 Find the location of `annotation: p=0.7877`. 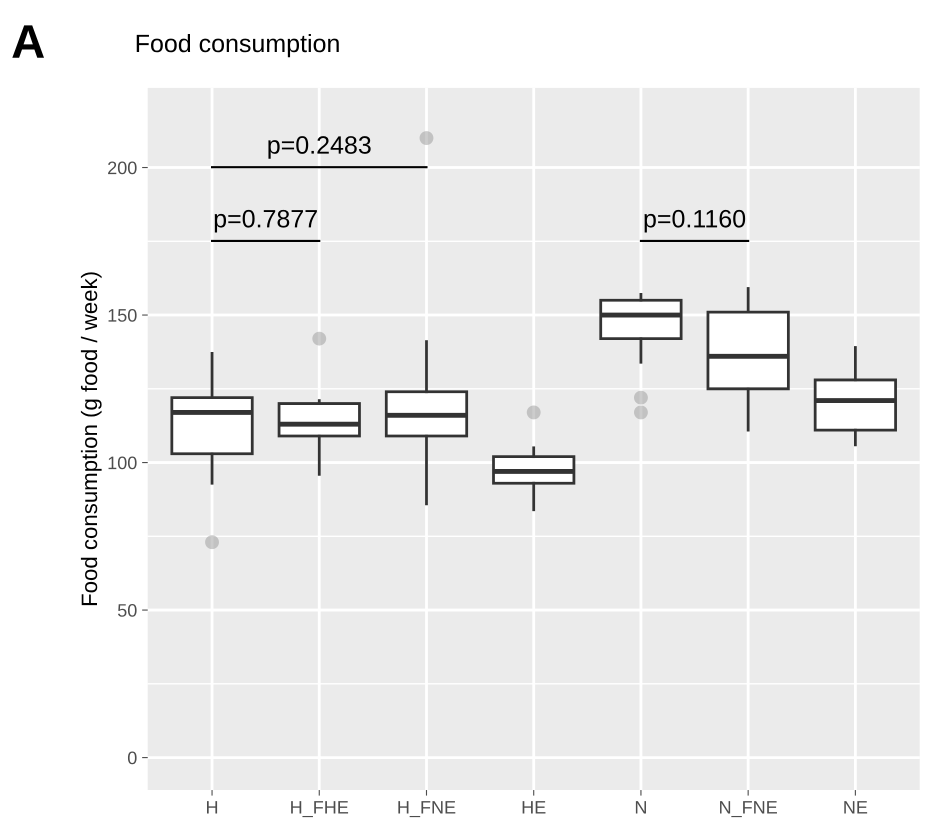

annotation: p=0.7877 is located at coordinates (265, 221).